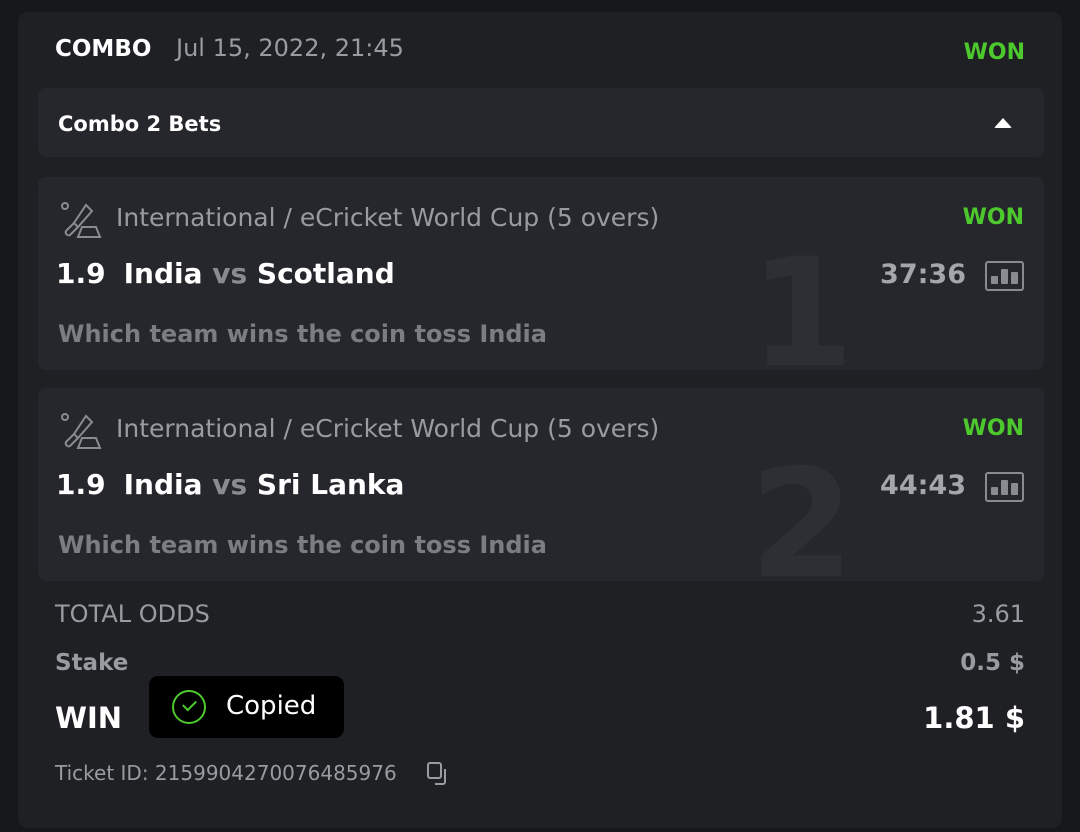  Describe the element at coordinates (801, 509) in the screenshot. I see `bet-index: 2` at that location.